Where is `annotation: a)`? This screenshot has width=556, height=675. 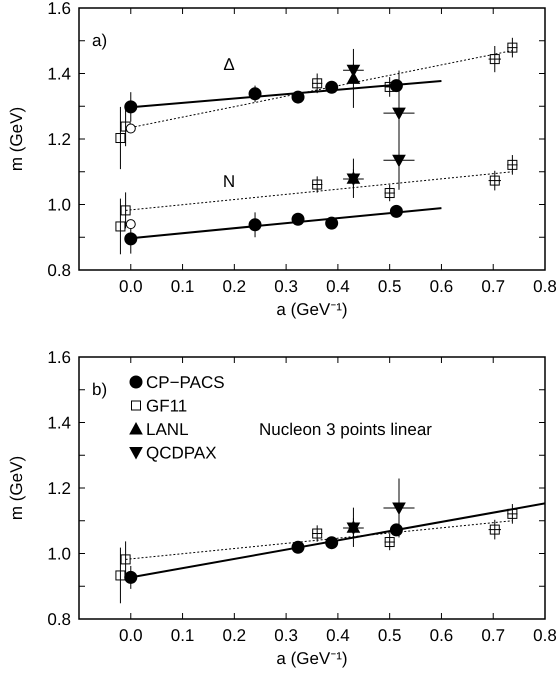 annotation: a) is located at coordinates (100, 40).